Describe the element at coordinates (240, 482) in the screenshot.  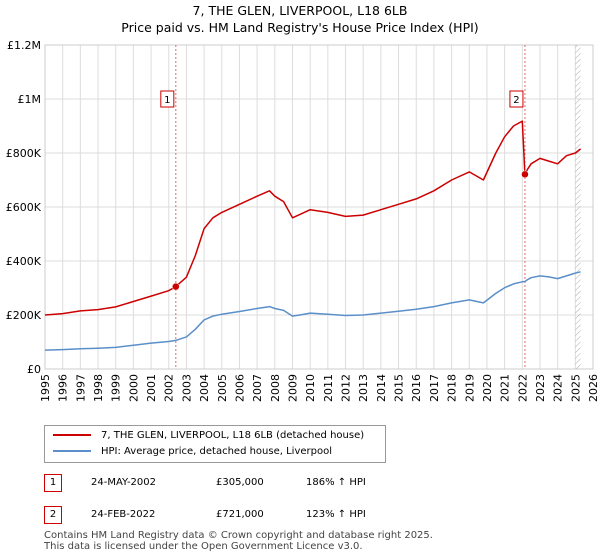
I see `transaction-price: £305,000` at that location.